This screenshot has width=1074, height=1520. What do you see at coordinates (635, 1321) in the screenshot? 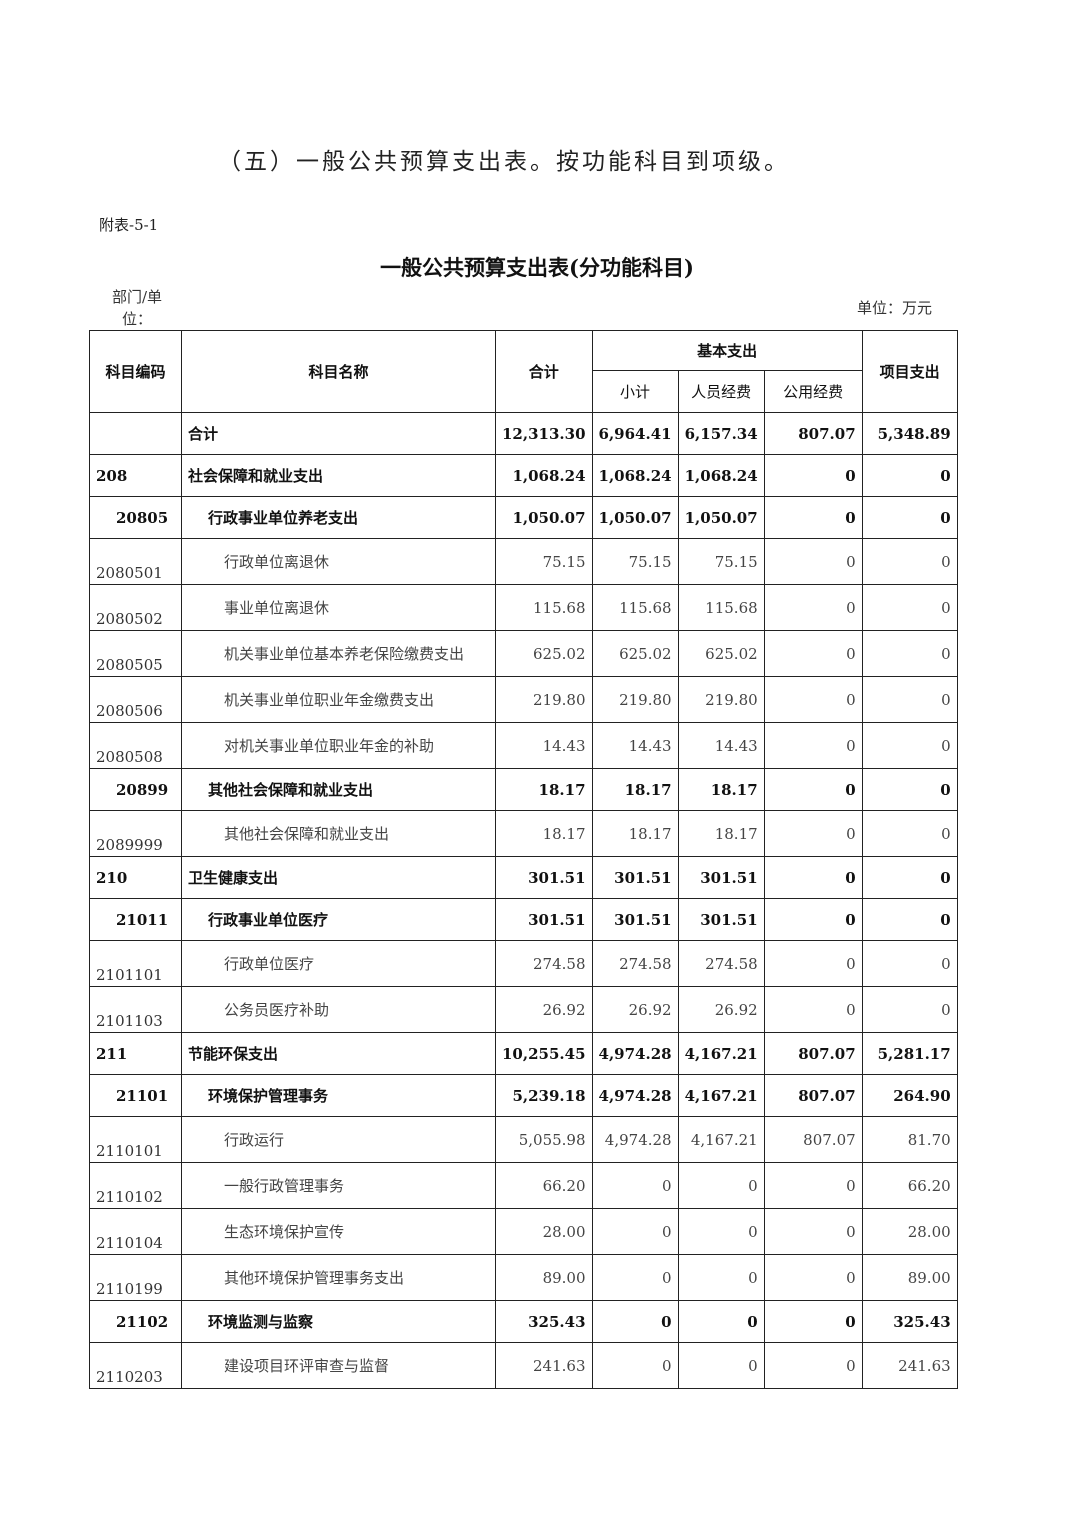
I see `cell-subtotal: 0` at bounding box center [635, 1321].